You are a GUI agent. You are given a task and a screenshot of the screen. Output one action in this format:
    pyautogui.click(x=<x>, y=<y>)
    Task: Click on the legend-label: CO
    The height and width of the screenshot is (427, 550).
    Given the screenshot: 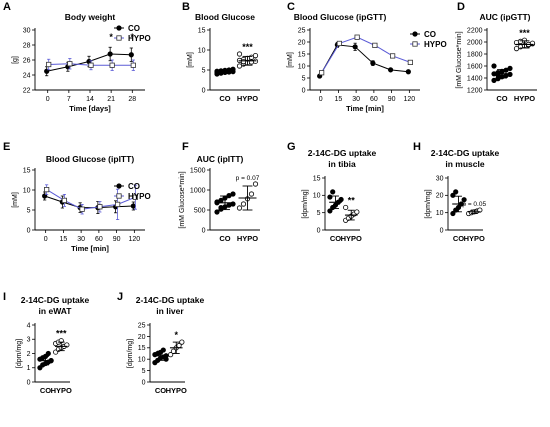 What is the action you would take?
    pyautogui.click(x=430, y=34)
    